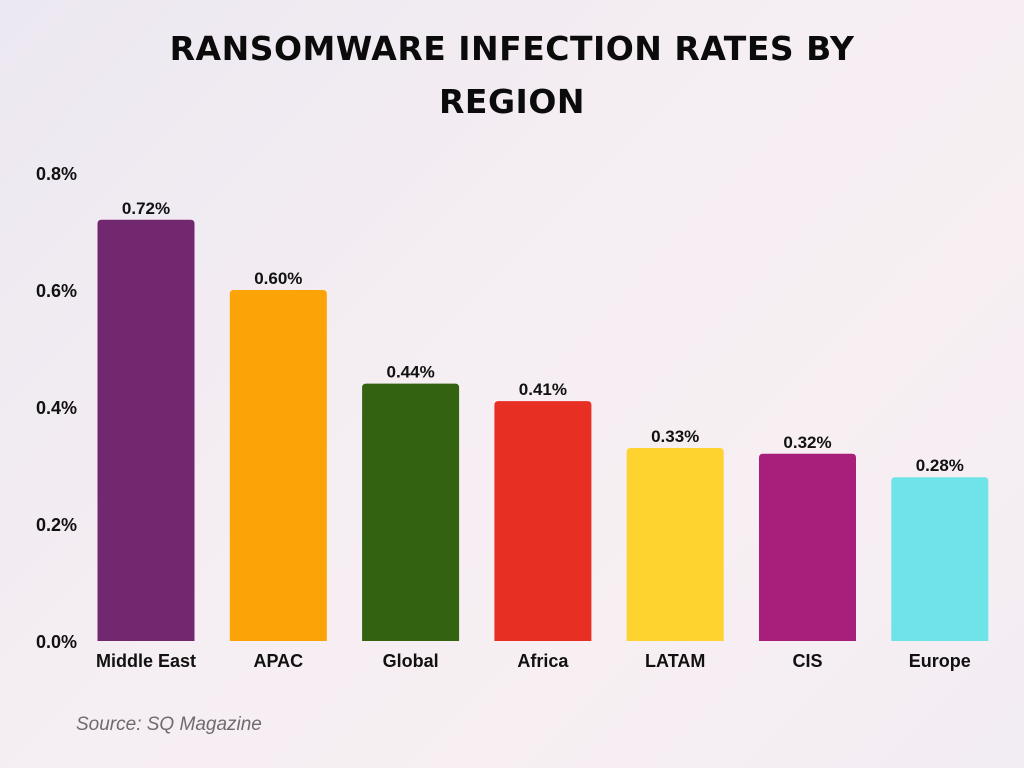  Describe the element at coordinates (146, 208) in the screenshot. I see `data-label: 0.72%` at that location.